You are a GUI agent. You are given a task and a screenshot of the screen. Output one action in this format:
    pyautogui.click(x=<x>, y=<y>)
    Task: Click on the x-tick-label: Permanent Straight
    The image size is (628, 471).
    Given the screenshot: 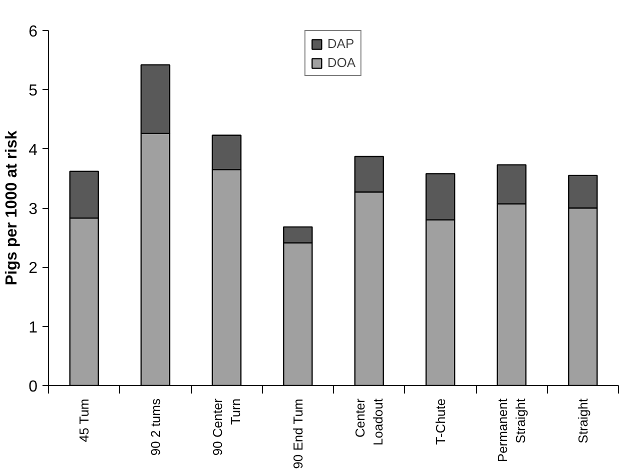 What is the action you would take?
    pyautogui.click(x=511, y=430)
    